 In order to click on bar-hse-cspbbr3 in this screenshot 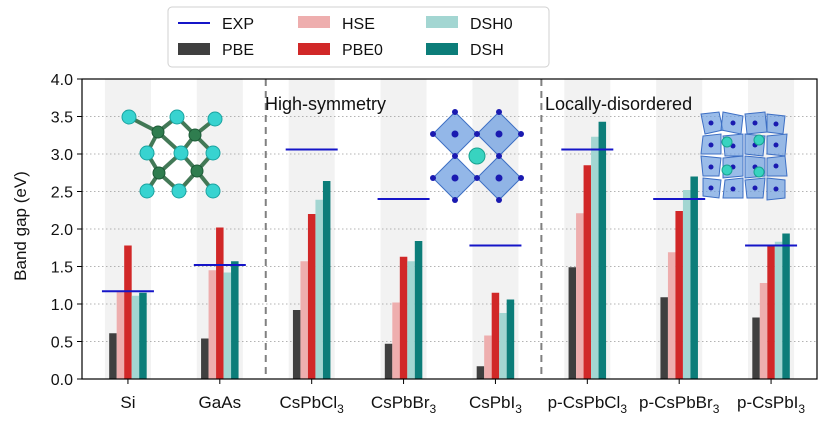, I will do `click(396, 340)`.